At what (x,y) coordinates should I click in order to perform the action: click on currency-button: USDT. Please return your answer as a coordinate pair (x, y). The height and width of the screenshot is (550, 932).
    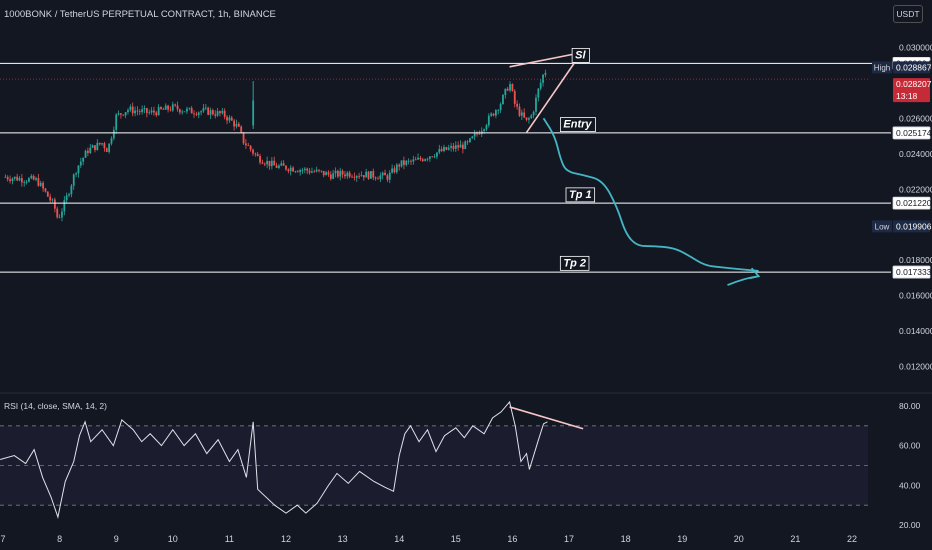
    Looking at the image, I should click on (908, 14).